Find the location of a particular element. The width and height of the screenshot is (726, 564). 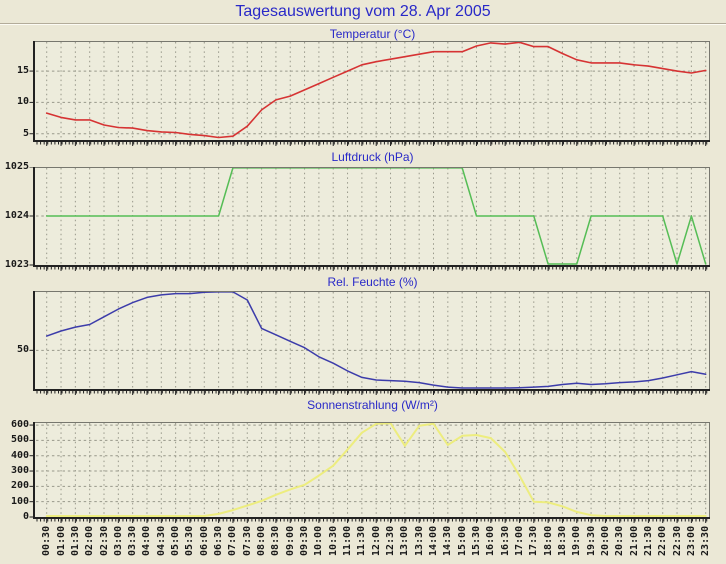

x-axis-label: 07:30 is located at coordinates (247, 540).